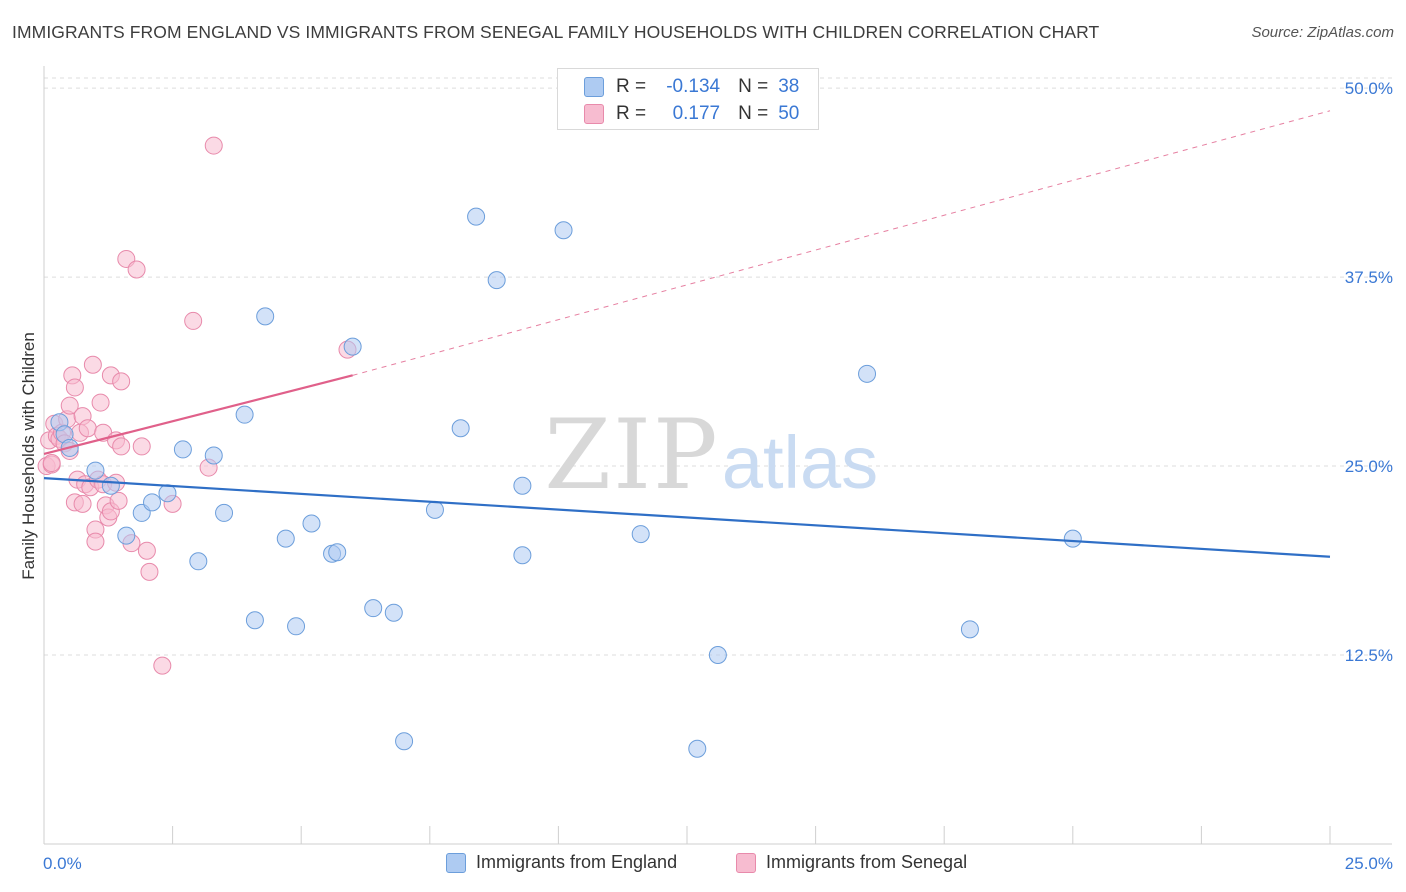 This screenshot has height=892, width=1406. Describe the element at coordinates (577, 862) in the screenshot. I see `legend-label-england: Immigrants from England` at that location.